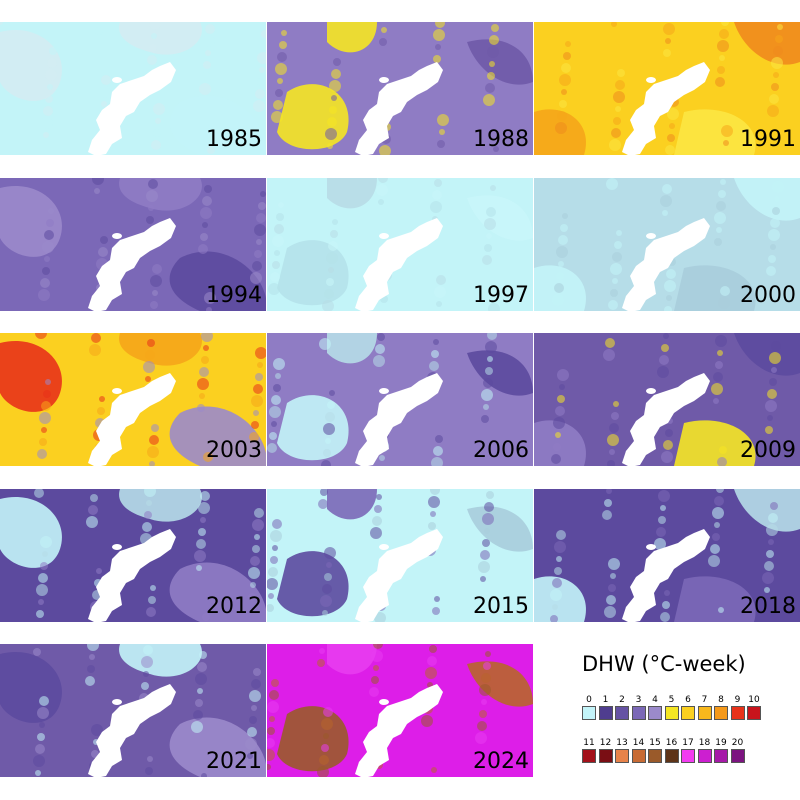 This screenshot has width=800, height=800. I want to click on map-panel-2006: 2006, so click(400, 399).